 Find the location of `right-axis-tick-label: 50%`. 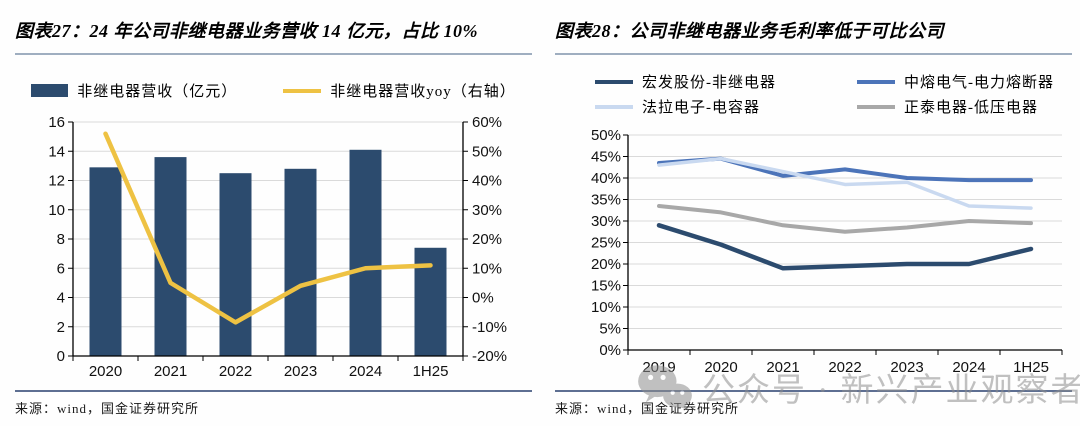

right-axis-tick-label: 50% is located at coordinates (487, 151).